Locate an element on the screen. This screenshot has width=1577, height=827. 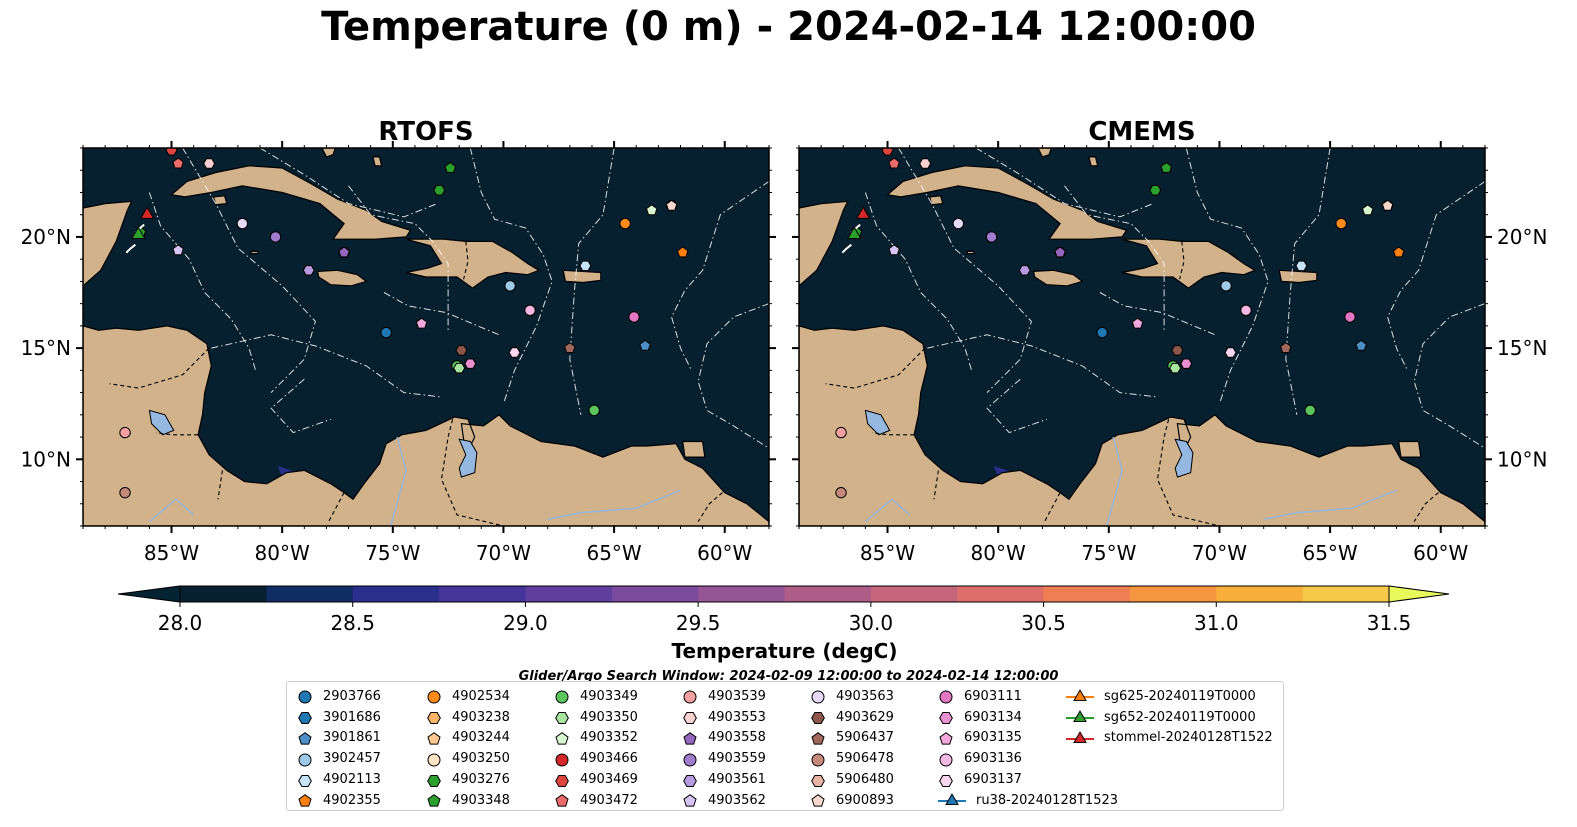
legend-item: 2903766 is located at coordinates (338, 696).